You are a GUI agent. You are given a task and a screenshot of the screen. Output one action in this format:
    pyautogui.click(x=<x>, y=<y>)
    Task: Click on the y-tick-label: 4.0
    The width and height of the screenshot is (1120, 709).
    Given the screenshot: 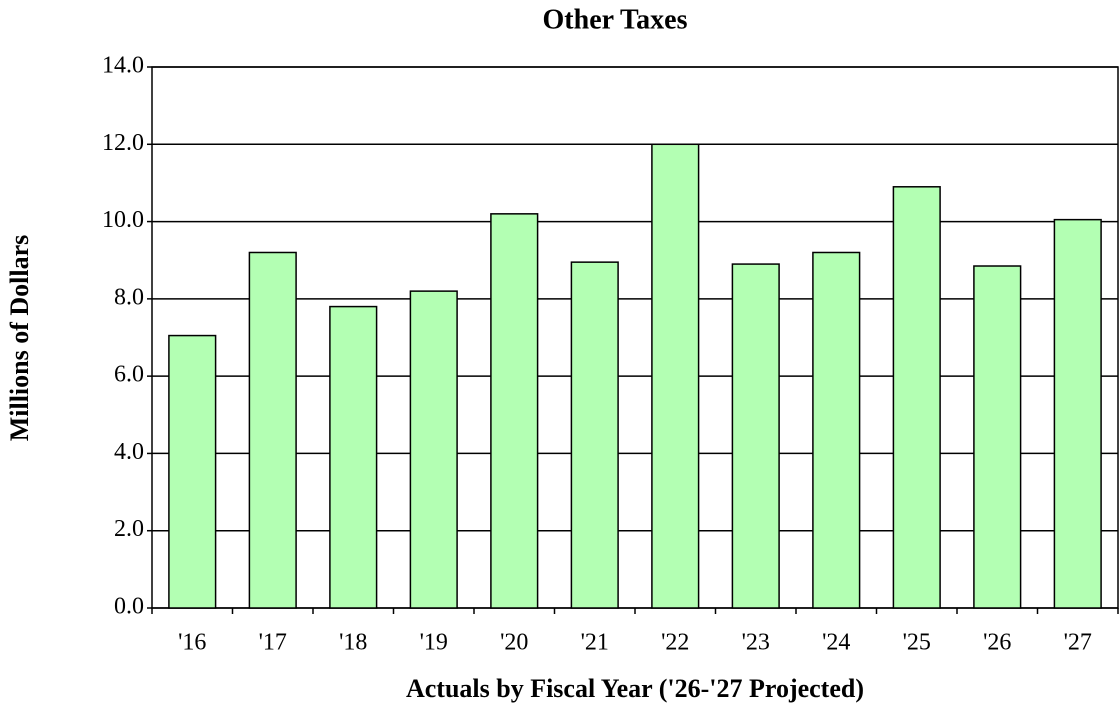 What is the action you would take?
    pyautogui.click(x=129, y=452)
    